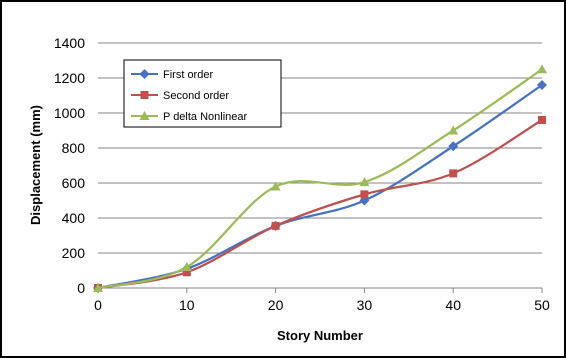 The height and width of the screenshot is (358, 566). What do you see at coordinates (187, 305) in the screenshot?
I see `x-tick-label: 10` at bounding box center [187, 305].